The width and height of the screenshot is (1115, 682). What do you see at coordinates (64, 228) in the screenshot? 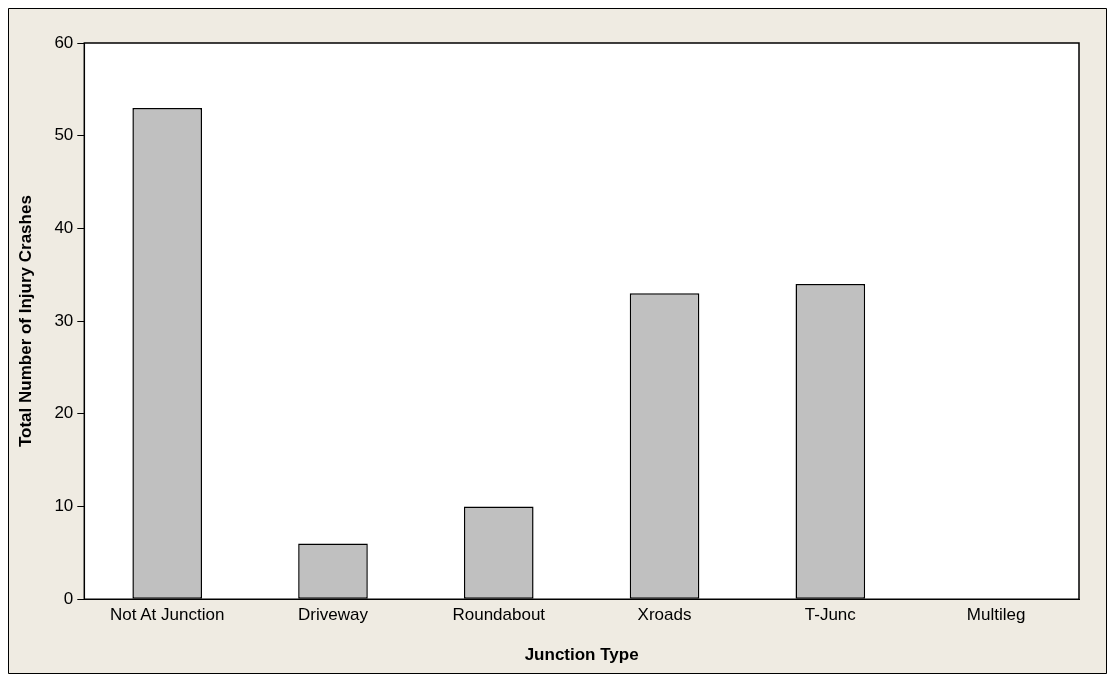
I see `y-tick-label: 40` at bounding box center [64, 228].